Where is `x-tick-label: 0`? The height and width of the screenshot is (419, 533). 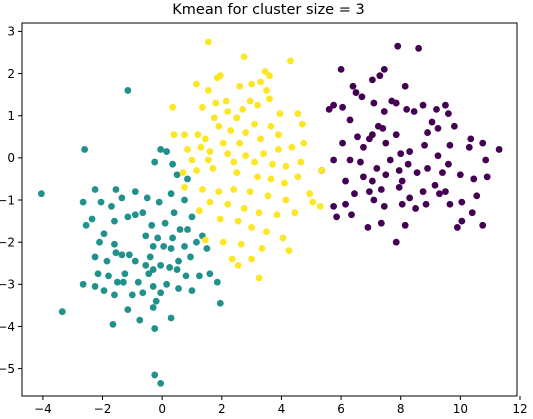
x-tick-label: 0 is located at coordinates (162, 409).